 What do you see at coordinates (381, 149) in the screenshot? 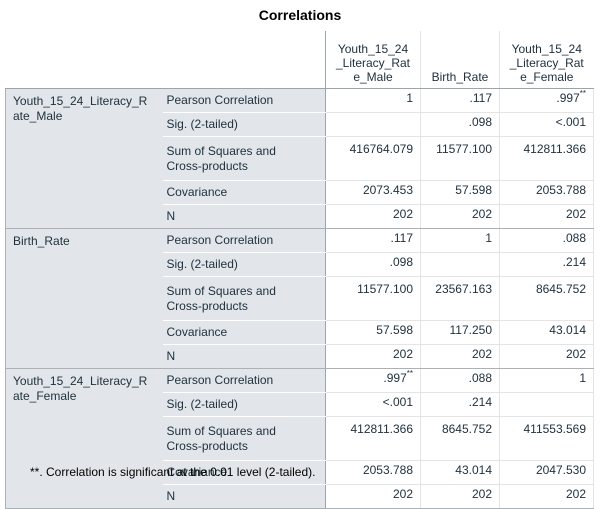
I see `cell-value: 416764.079` at bounding box center [381, 149].